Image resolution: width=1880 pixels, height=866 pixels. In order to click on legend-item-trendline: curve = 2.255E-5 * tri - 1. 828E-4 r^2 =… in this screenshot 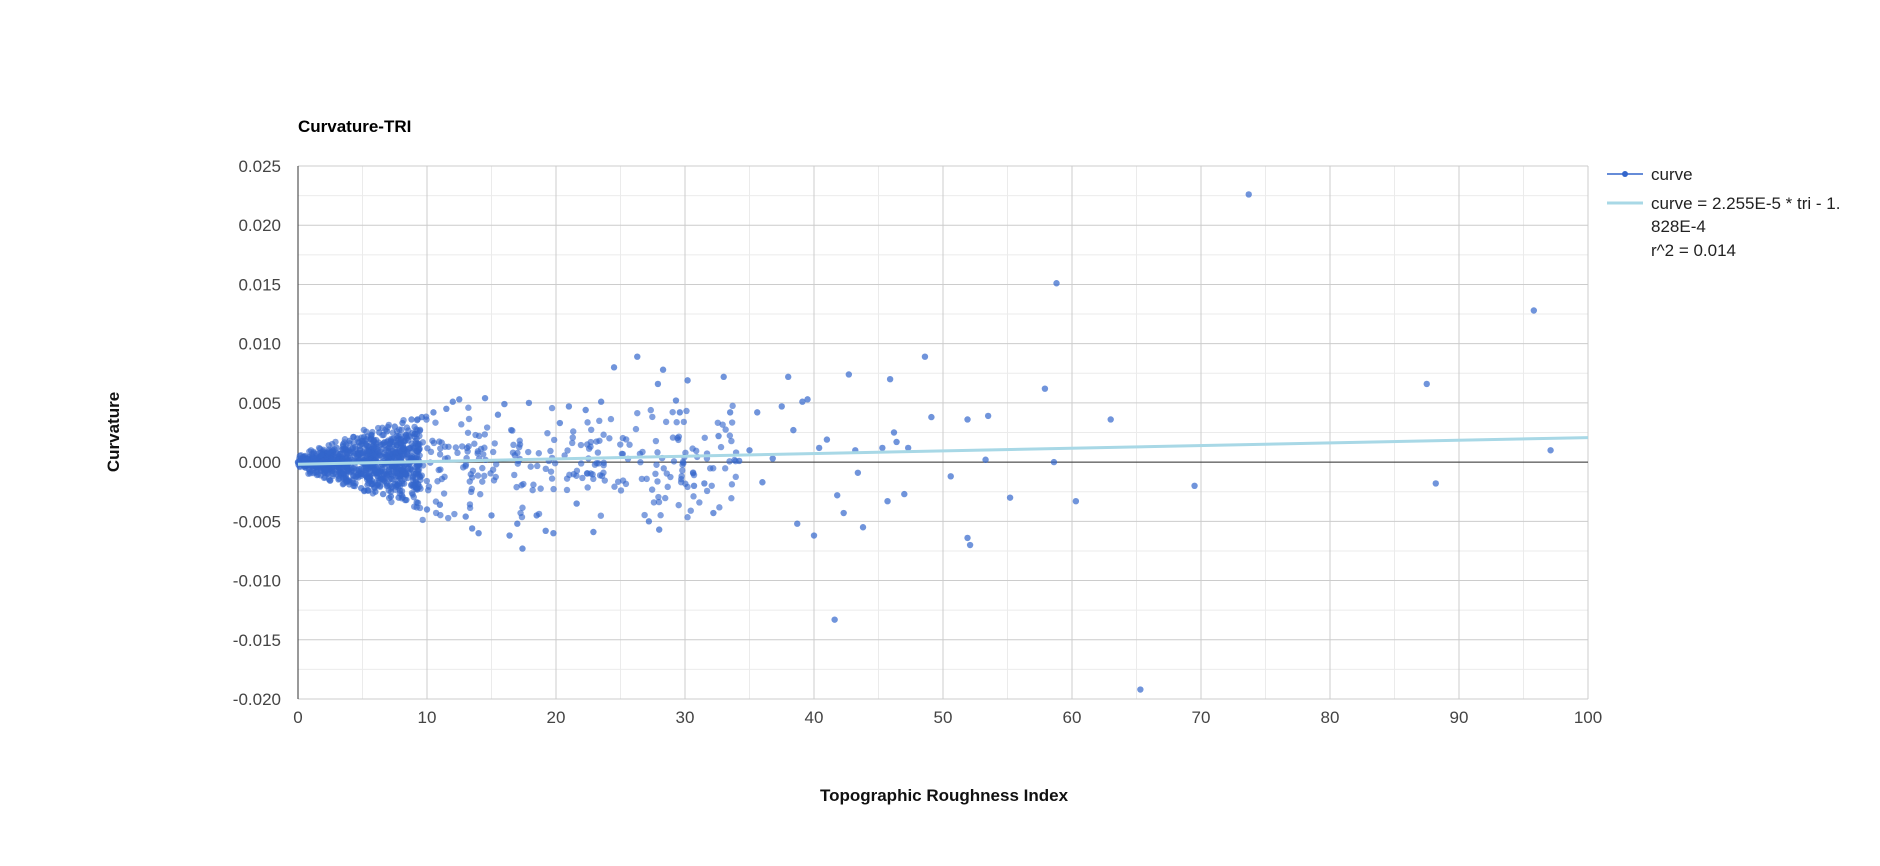, I will do `click(1723, 227)`.